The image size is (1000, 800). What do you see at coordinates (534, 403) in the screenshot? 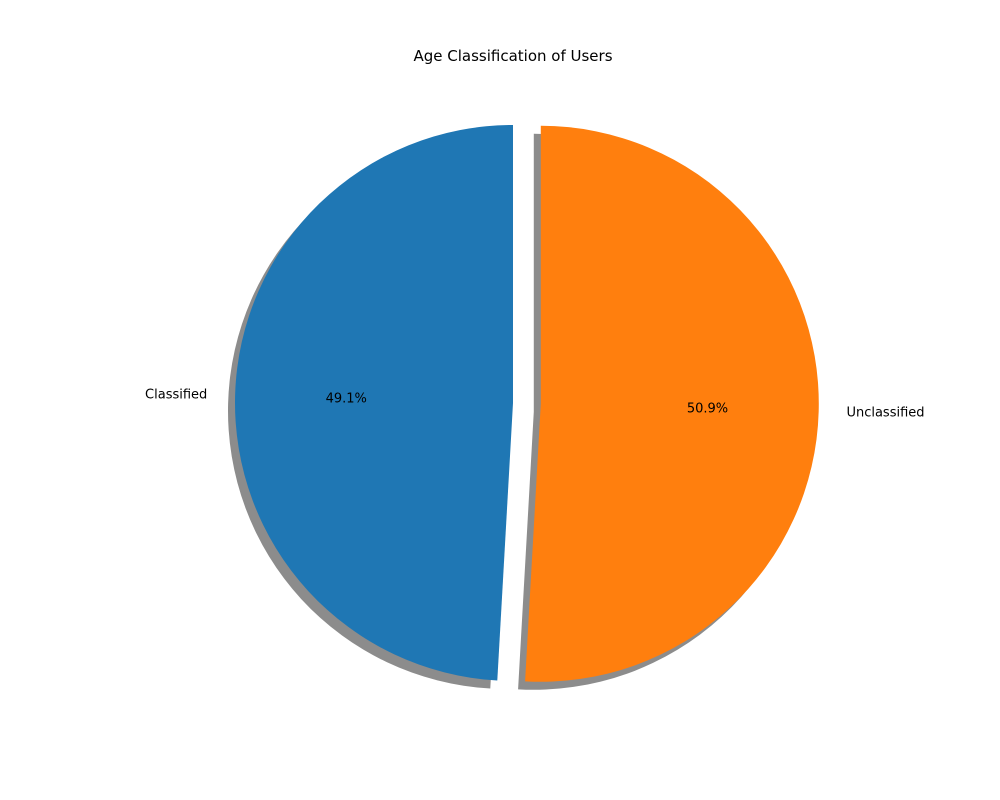
I see `pie-labels: 49.1% Classified 50.9% Unclassified` at bounding box center [534, 403].